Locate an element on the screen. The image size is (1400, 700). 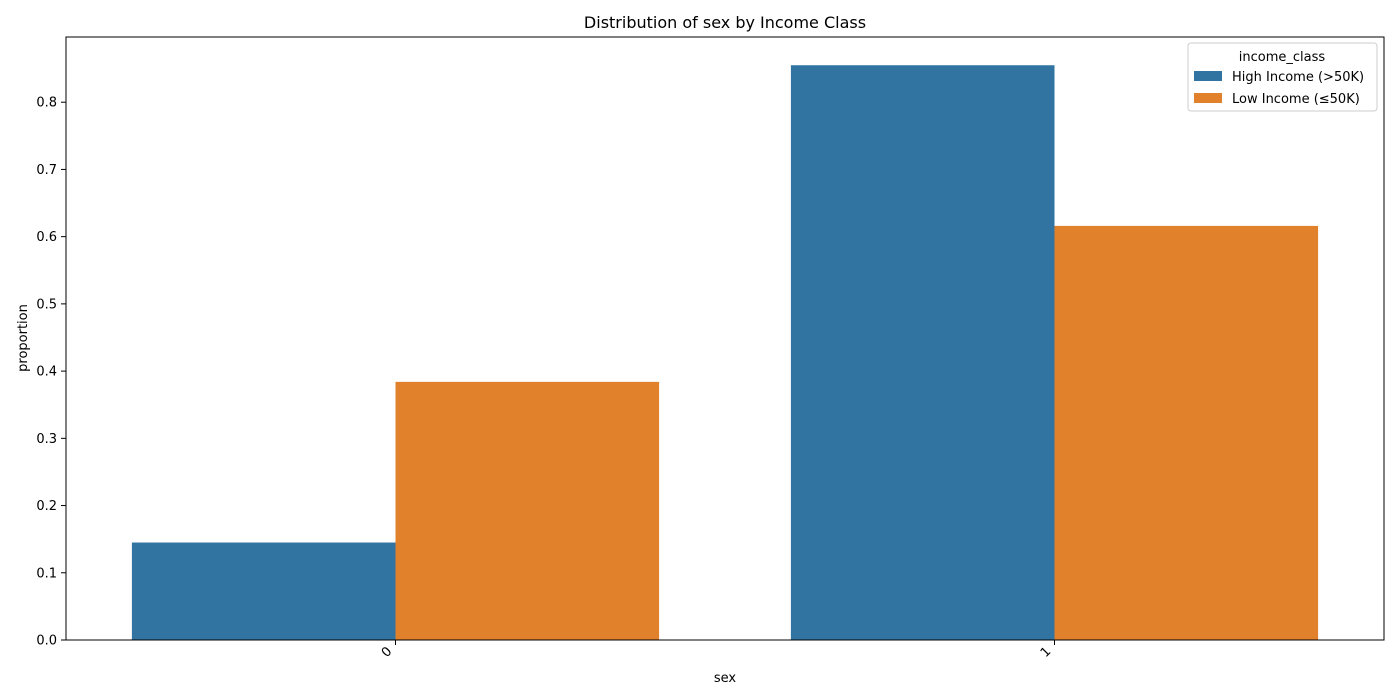
y-tick-label: 0.7 is located at coordinates (46, 170).